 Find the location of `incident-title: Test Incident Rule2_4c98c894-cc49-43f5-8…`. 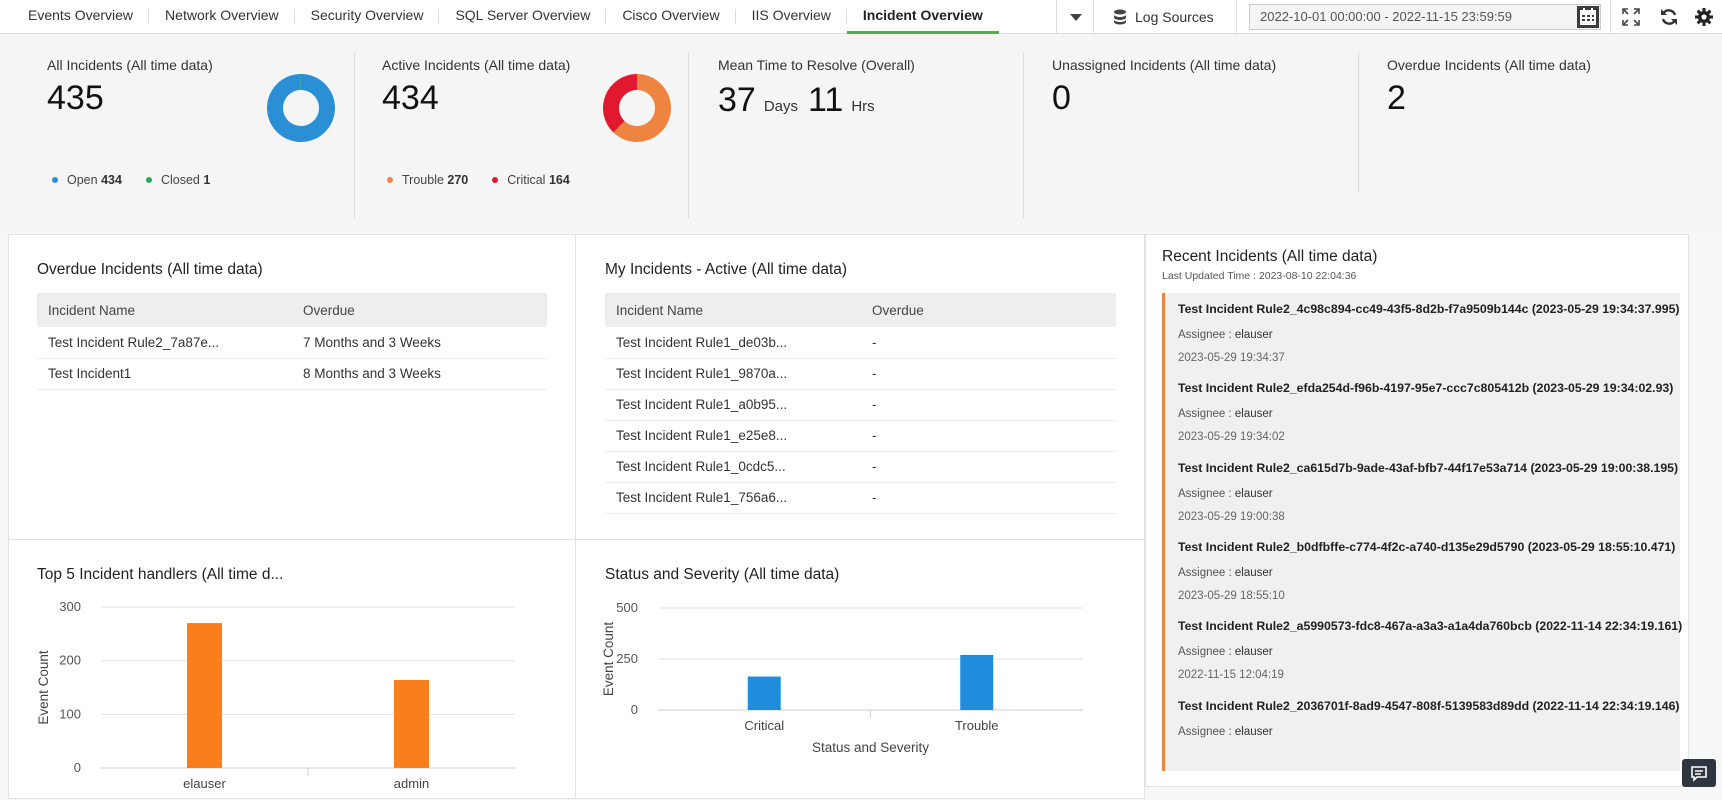

incident-title: Test Incident Rule2_4c98c894-cc49-43f5-8… is located at coordinates (1429, 309).